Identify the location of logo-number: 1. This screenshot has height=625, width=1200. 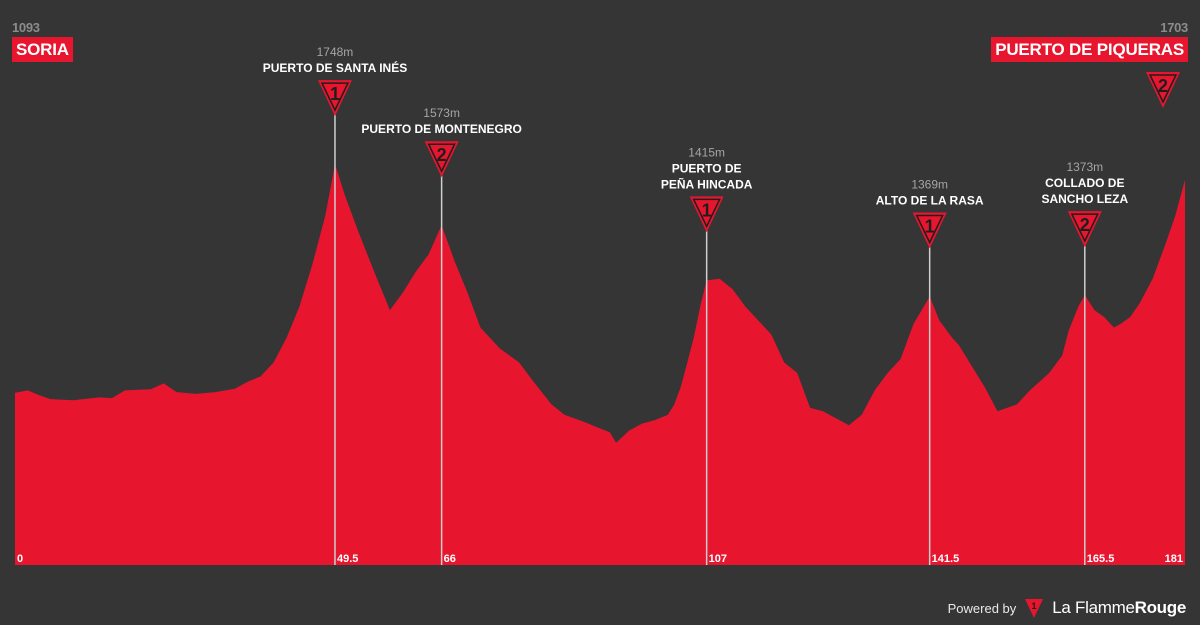
(1034, 606).